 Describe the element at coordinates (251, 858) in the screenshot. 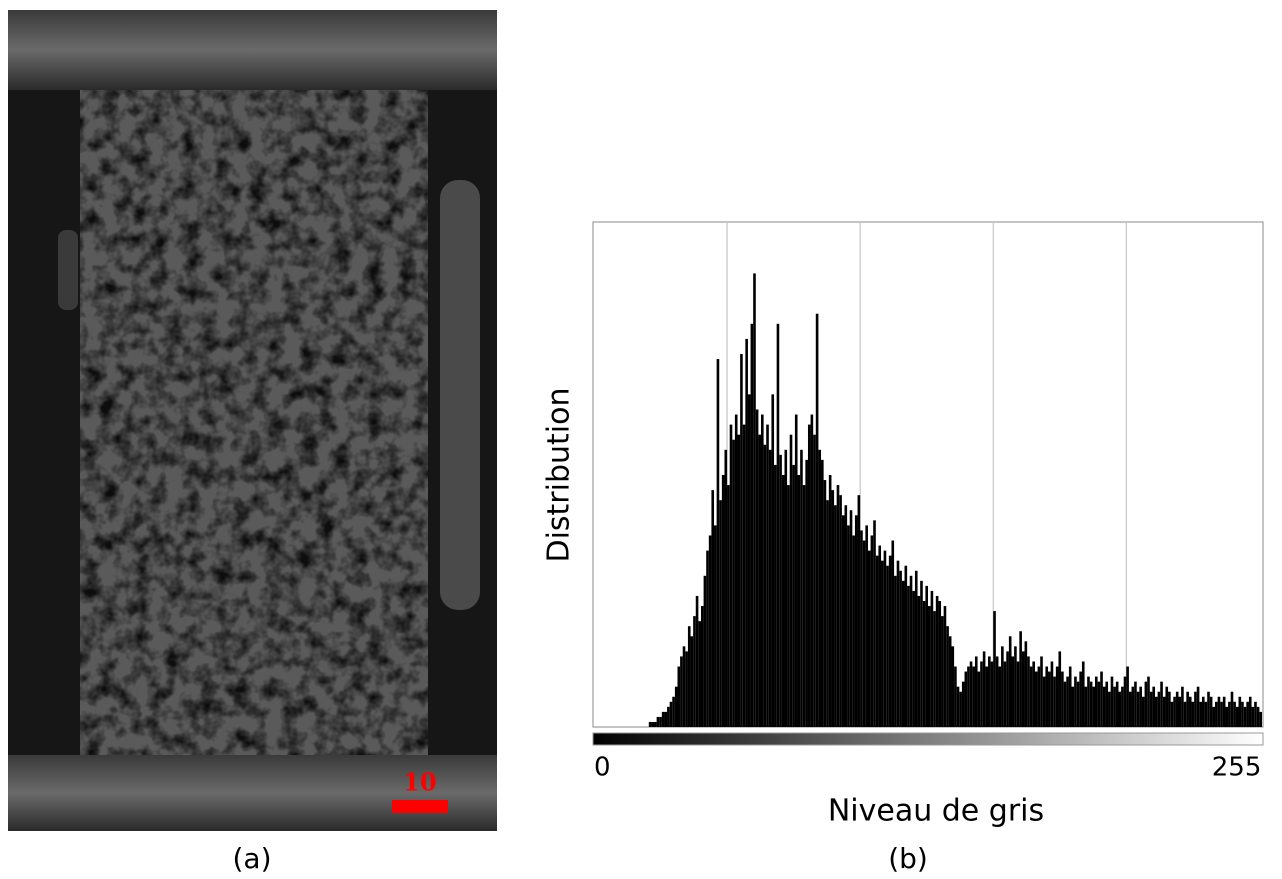

I see `caption: (a)` at that location.